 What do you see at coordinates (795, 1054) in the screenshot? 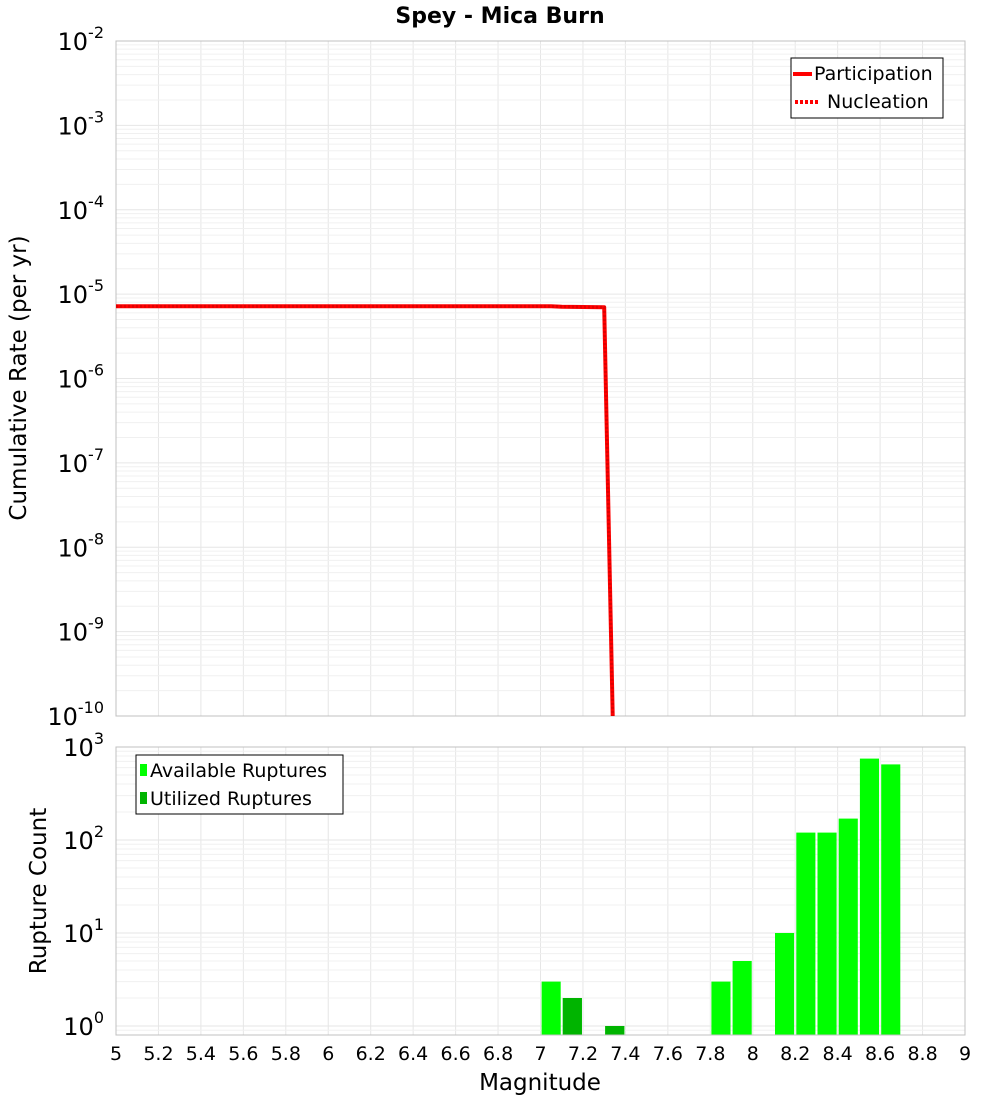
I see `x-tick-label: 8.2` at bounding box center [795, 1054].